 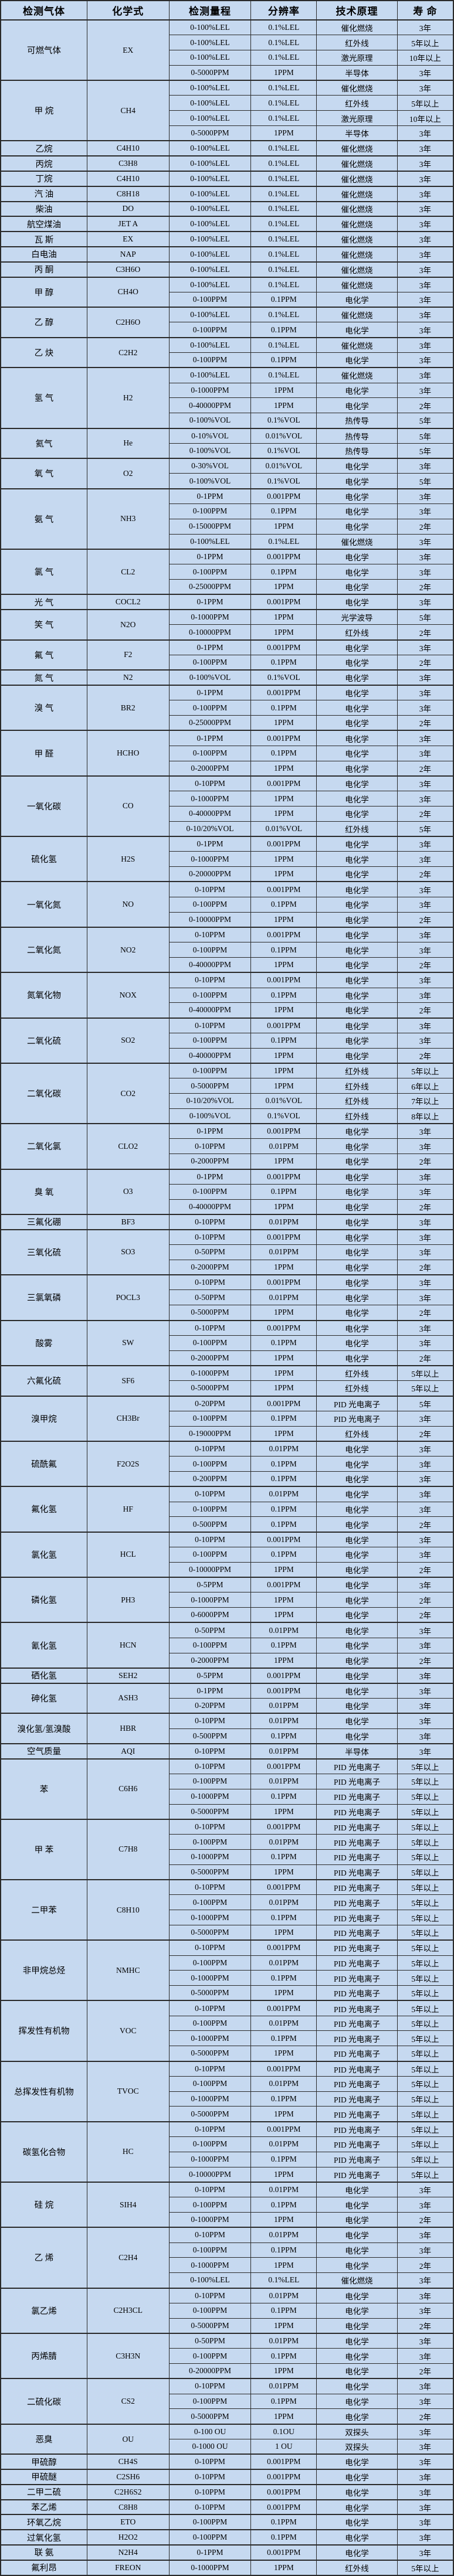 I want to click on table-row: 0-6000PPM 1PPM 电化学 2年, so click(x=227, y=1615).